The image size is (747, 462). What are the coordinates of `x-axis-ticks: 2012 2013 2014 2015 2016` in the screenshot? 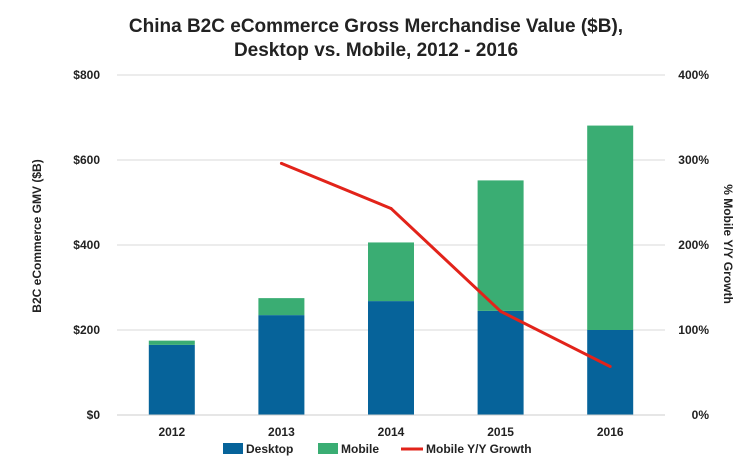 It's located at (391, 426).